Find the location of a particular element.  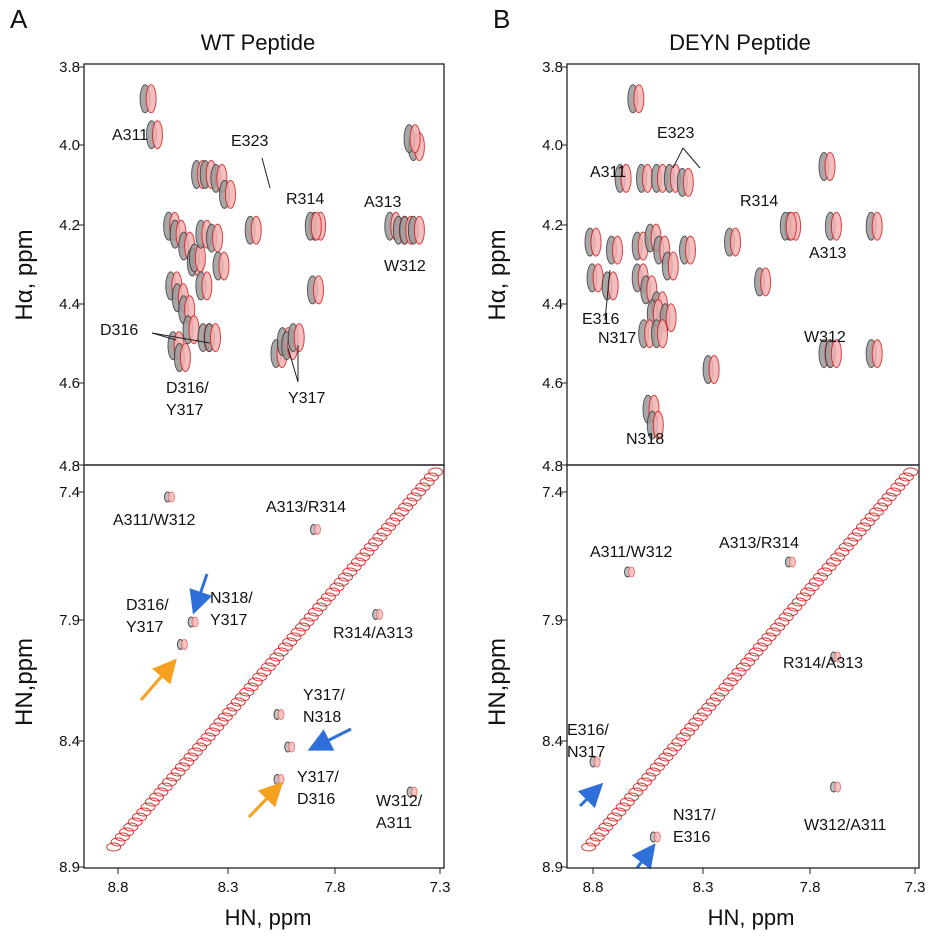

tick-a-top-y-4: 4.6 is located at coordinates (69, 383).